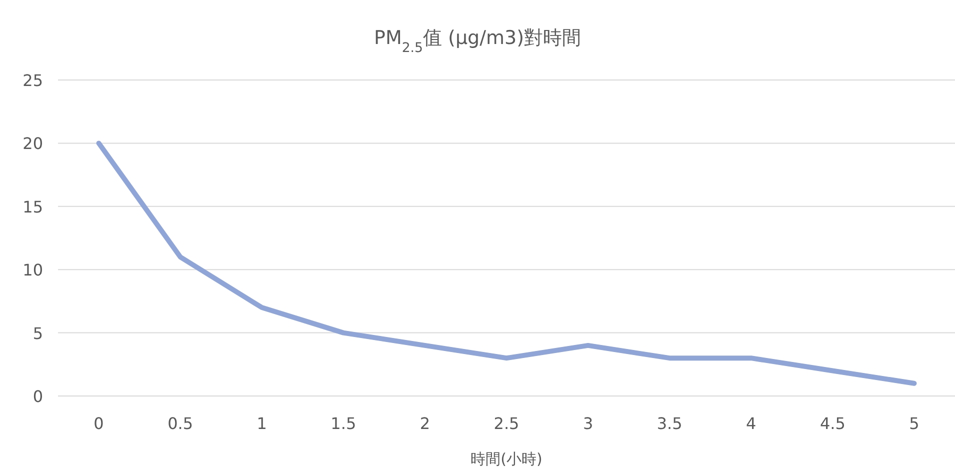  Describe the element at coordinates (478, 41) in the screenshot. I see `title: PM$_{2.5}$值 (µg/m3)對時間` at that location.